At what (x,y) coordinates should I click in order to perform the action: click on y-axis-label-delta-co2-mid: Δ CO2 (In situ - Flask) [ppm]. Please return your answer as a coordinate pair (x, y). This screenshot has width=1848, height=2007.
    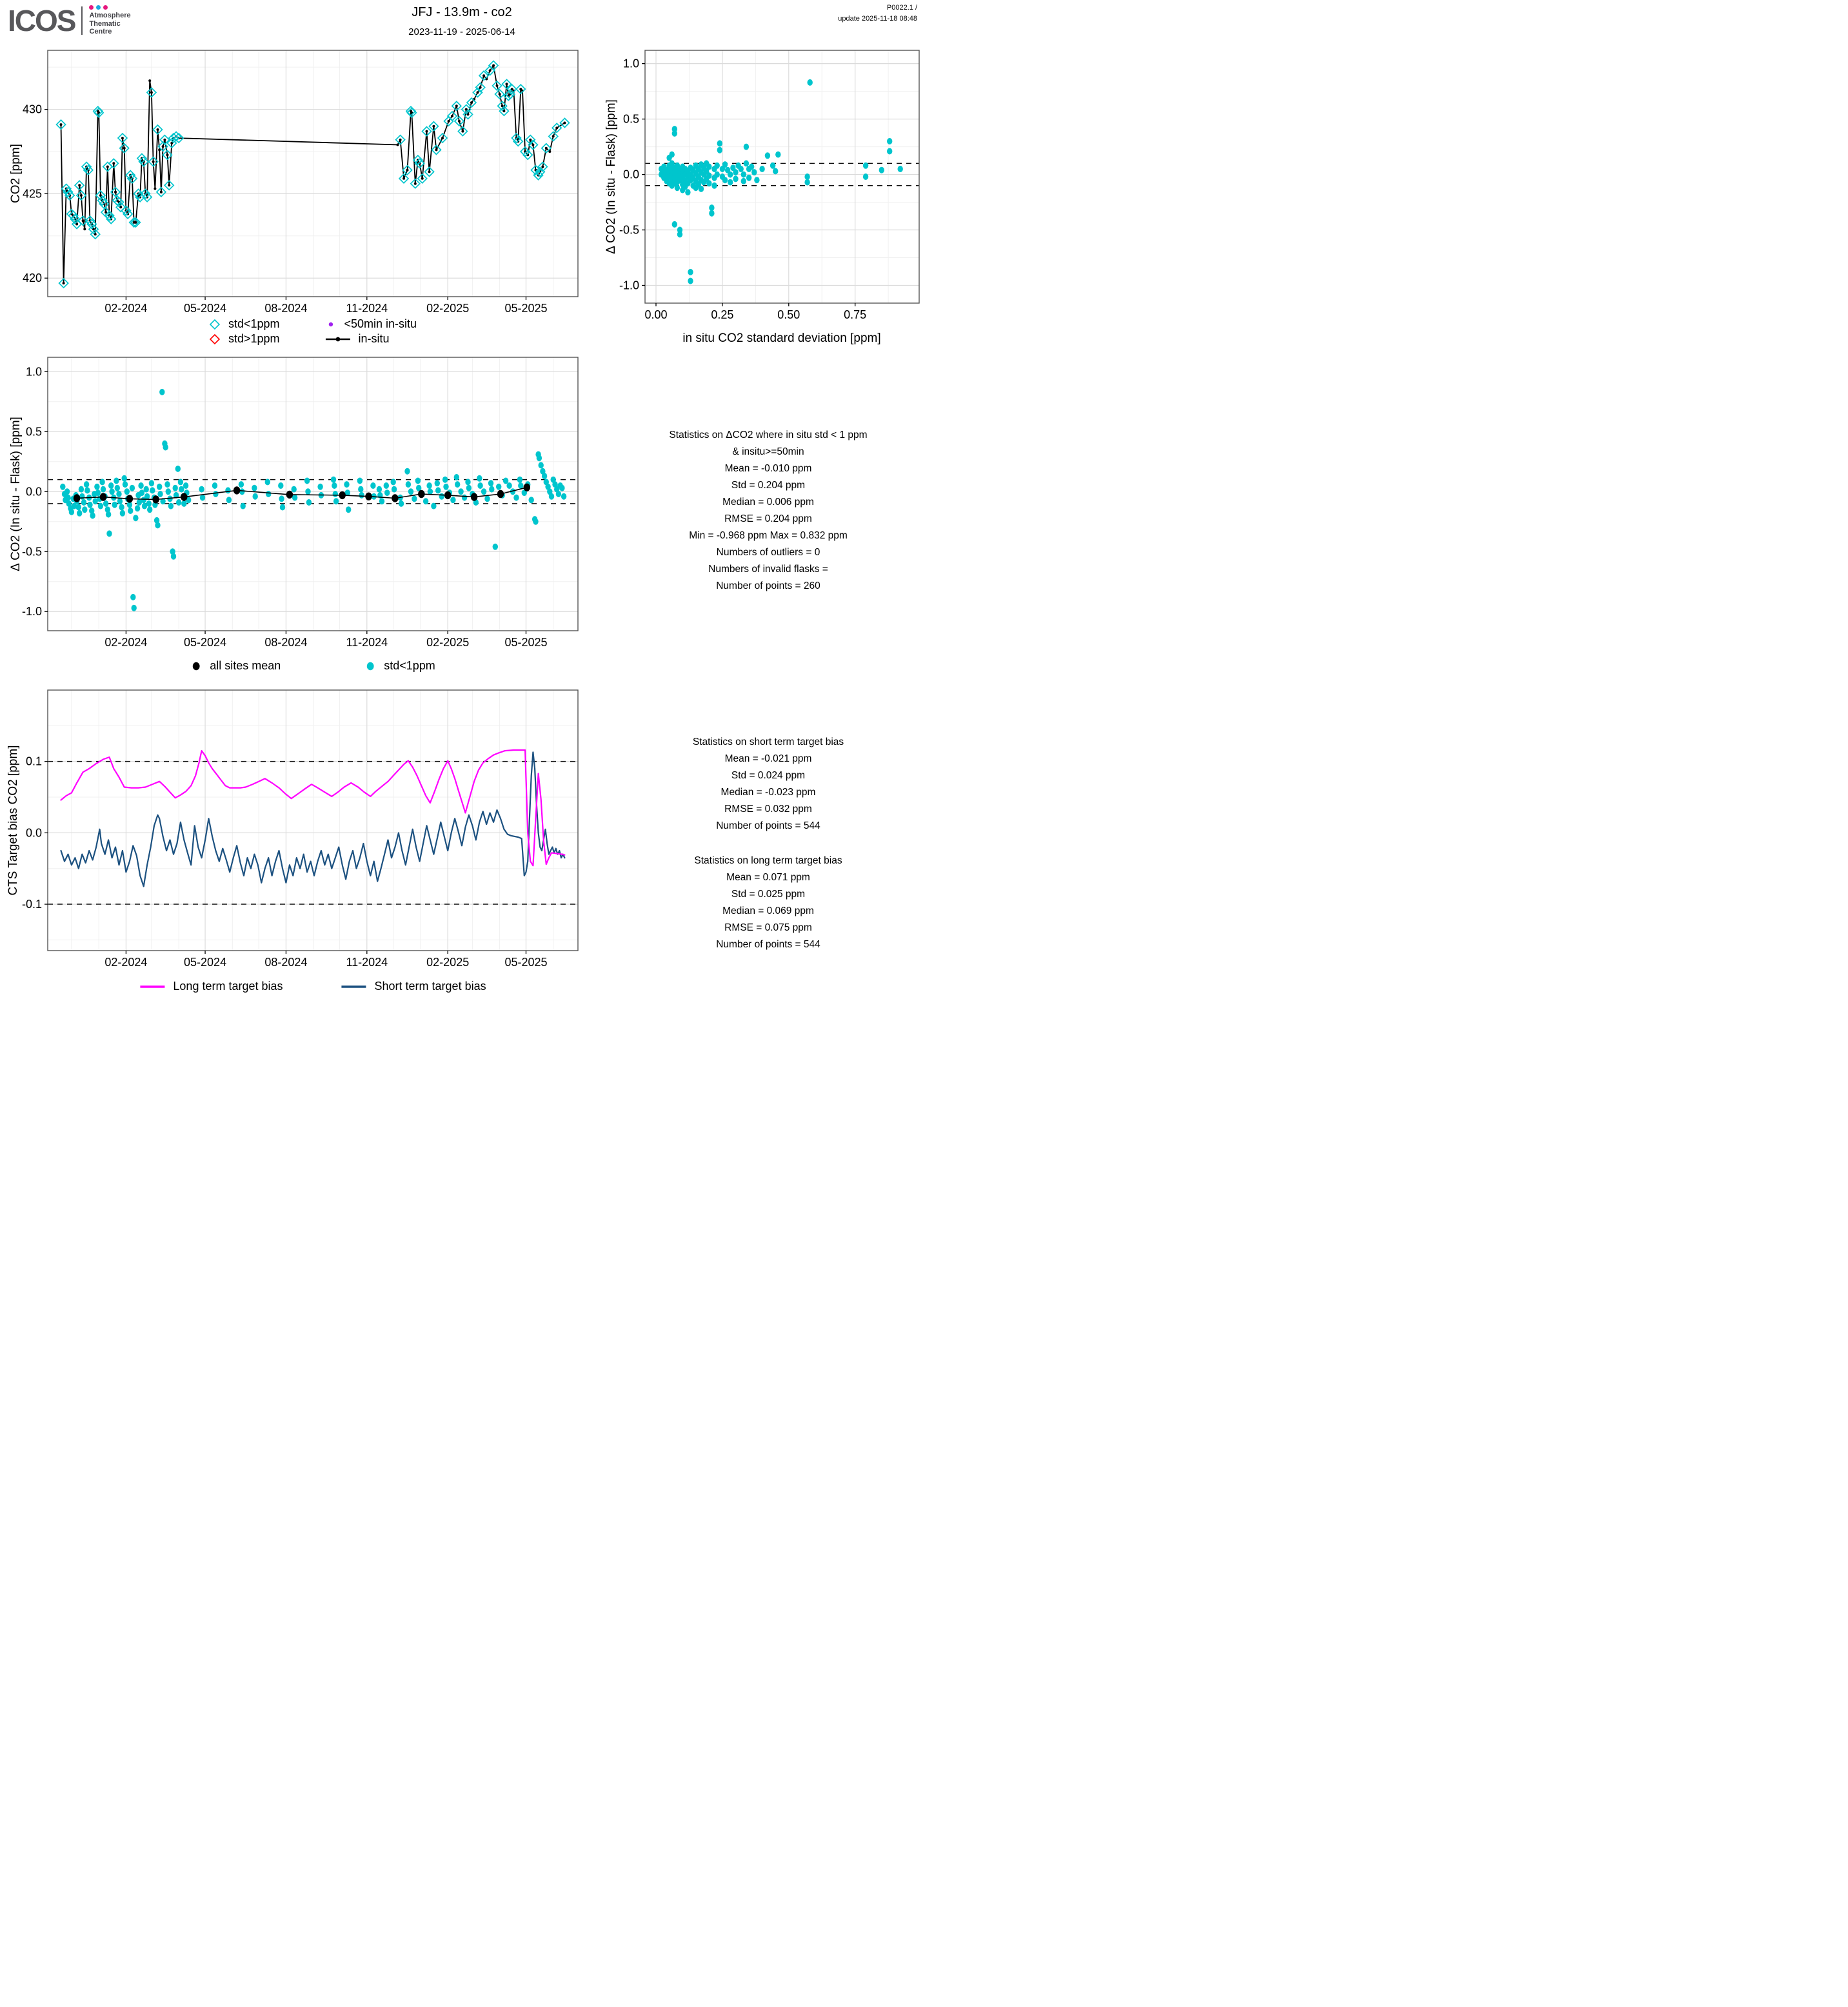
    Looking at the image, I should click on (16, 494).